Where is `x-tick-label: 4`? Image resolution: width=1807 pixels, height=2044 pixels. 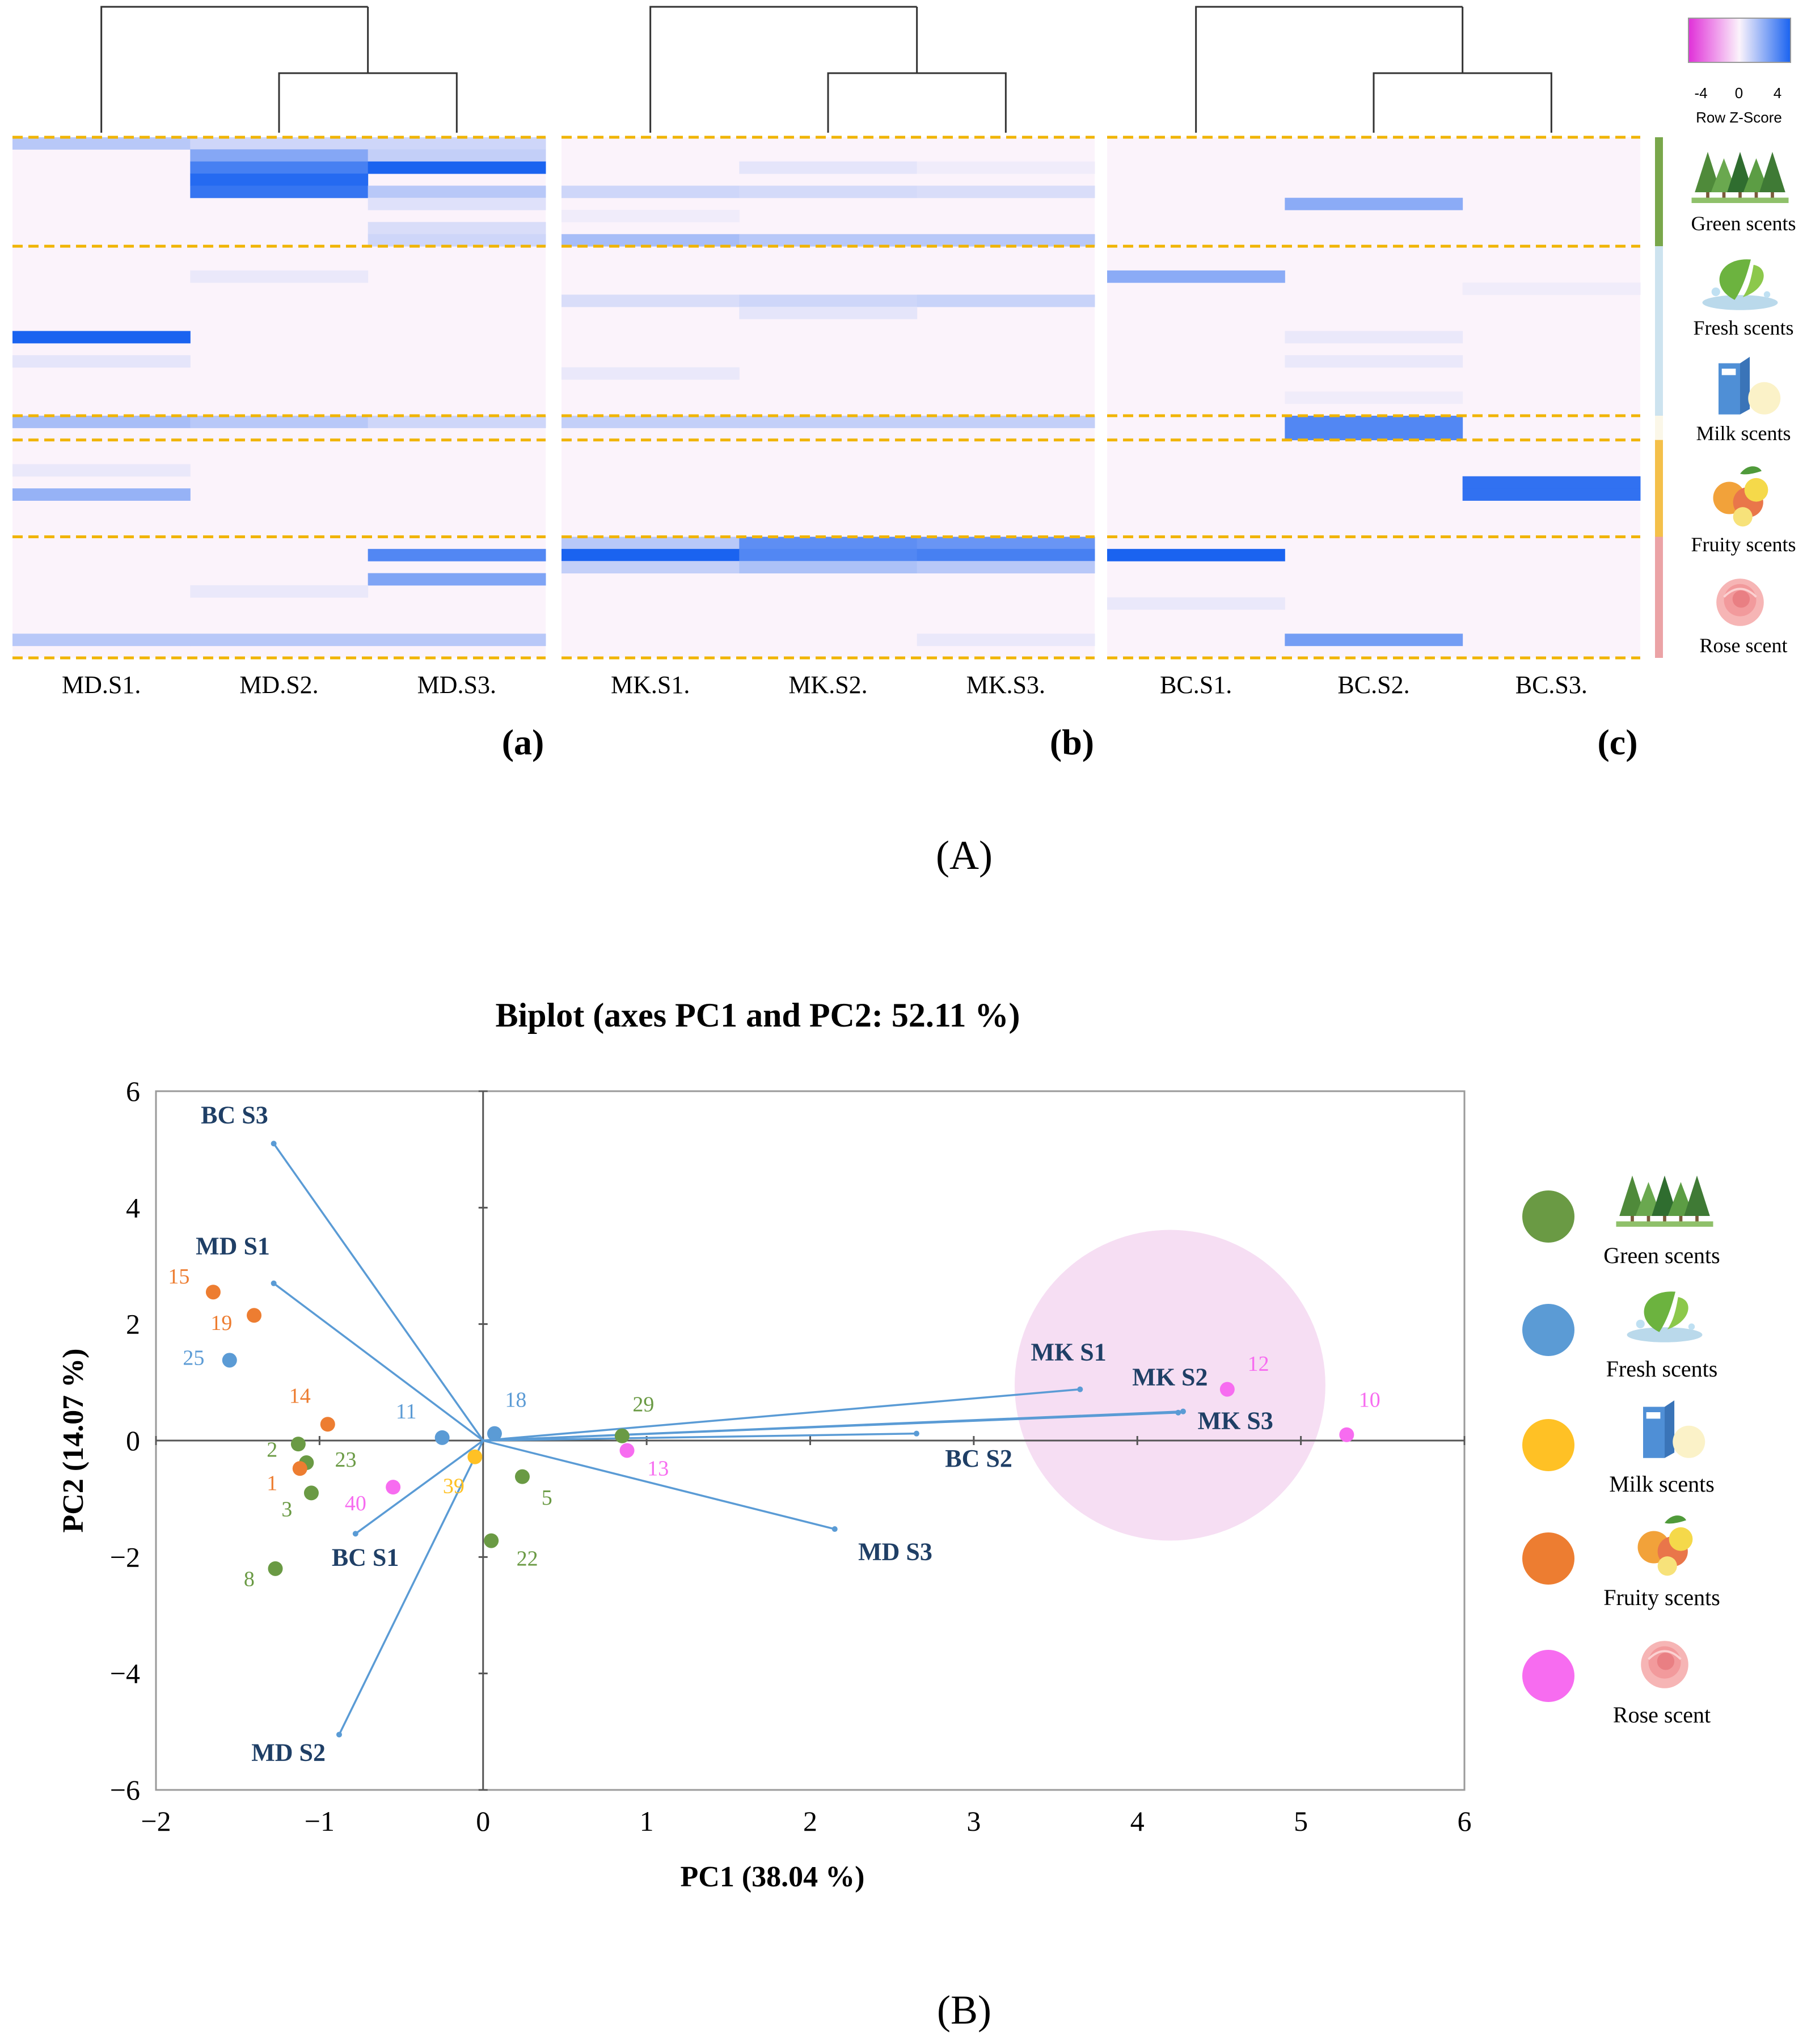 x-tick-label: 4 is located at coordinates (1138, 1821).